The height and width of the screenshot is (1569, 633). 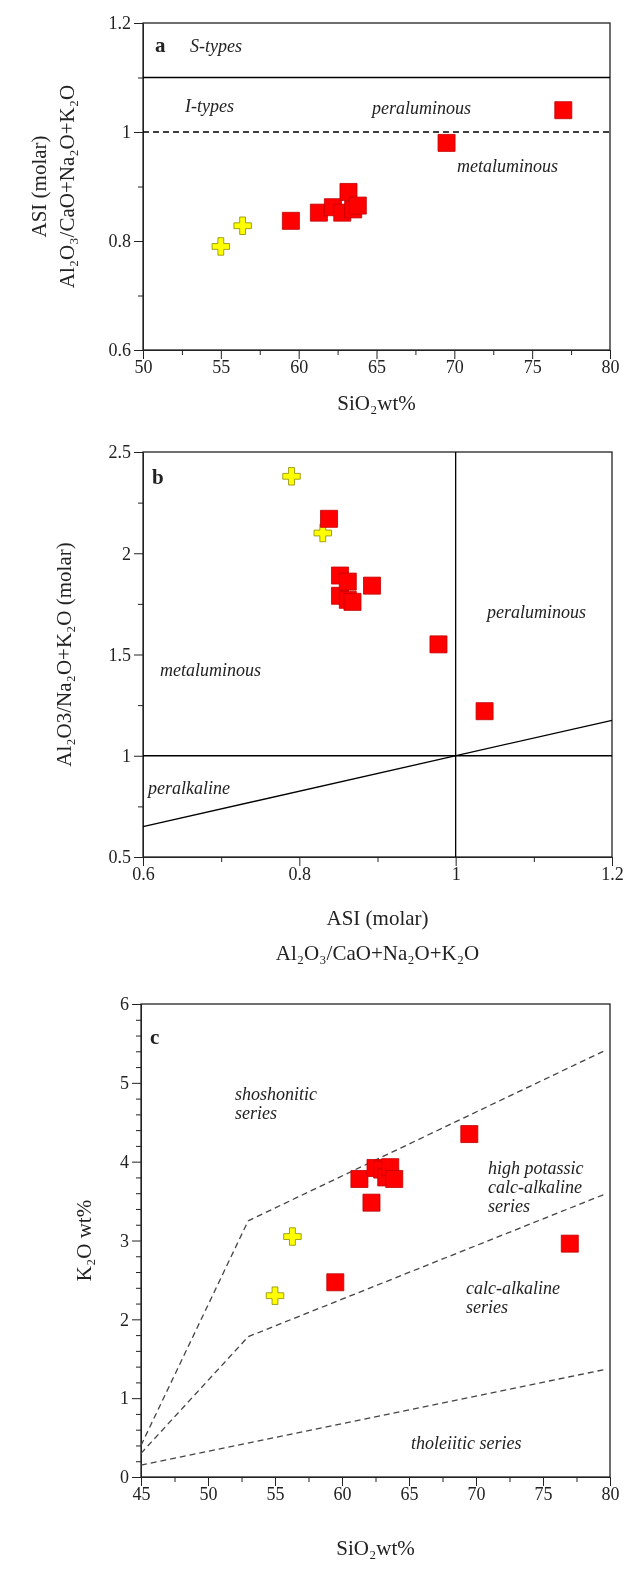 I want to click on annotation: b, so click(x=158, y=477).